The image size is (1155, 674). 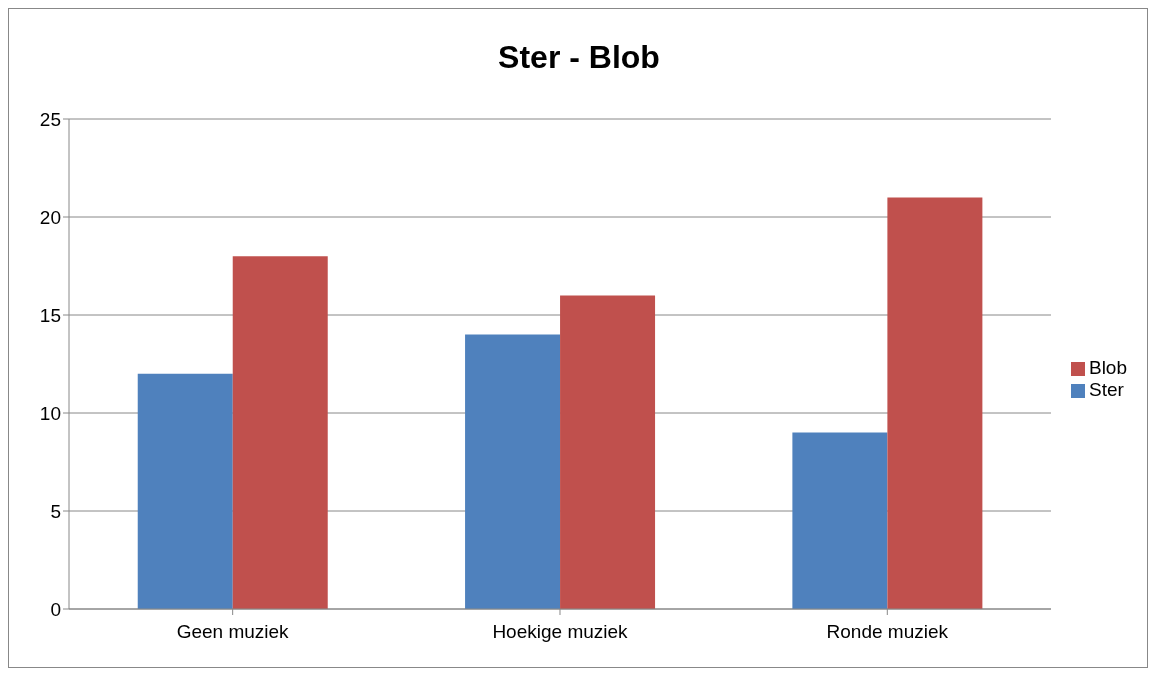 What do you see at coordinates (233, 632) in the screenshot?
I see `x-tick-label: Geen muziek` at bounding box center [233, 632].